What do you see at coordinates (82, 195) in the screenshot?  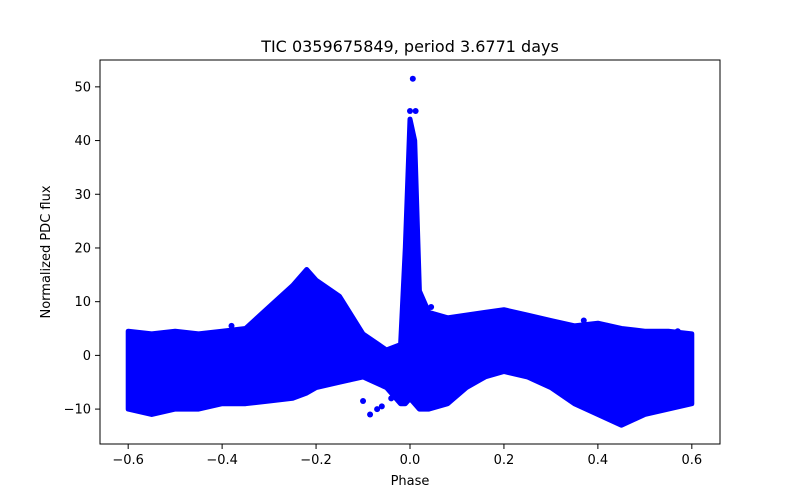 I see `y-tick-label: 30` at bounding box center [82, 195].